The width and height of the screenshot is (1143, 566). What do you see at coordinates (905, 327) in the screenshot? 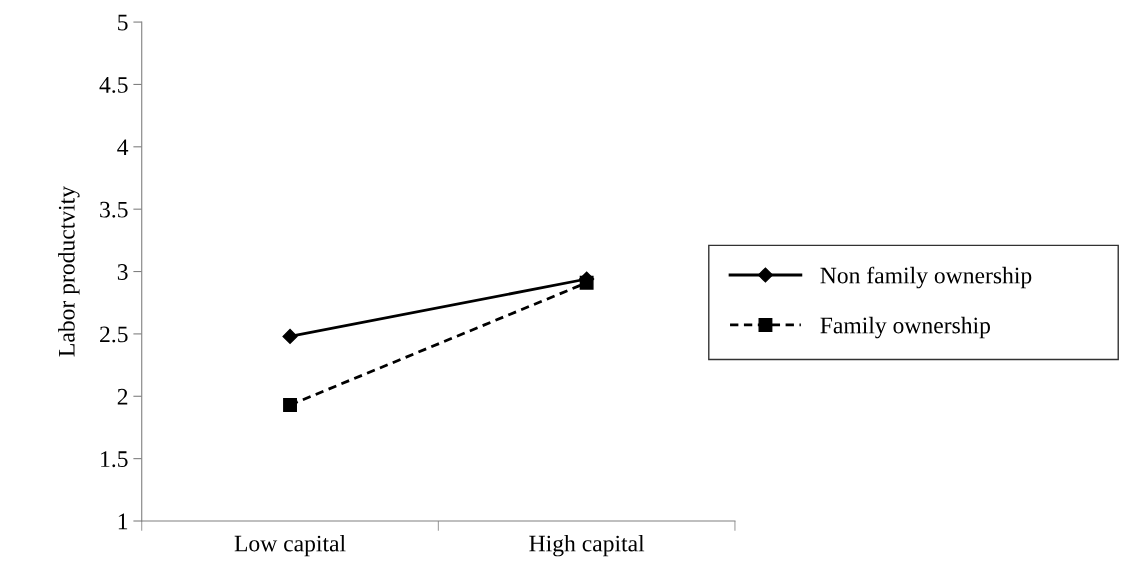
I see `legend-label: Family ownership` at bounding box center [905, 327].